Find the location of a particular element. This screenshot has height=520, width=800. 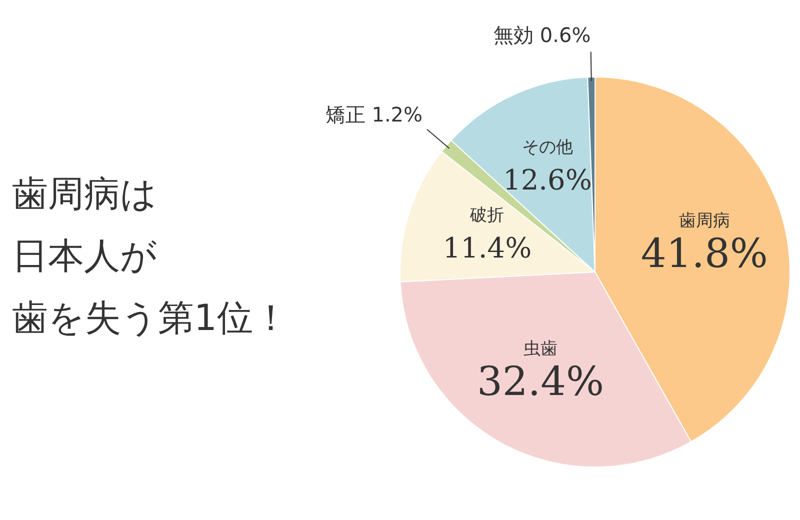

data-label: 12.6% is located at coordinates (547, 179).